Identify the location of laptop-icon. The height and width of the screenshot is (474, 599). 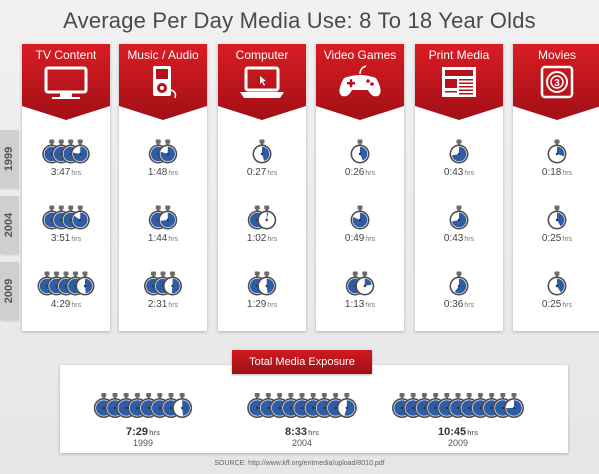
(262, 82).